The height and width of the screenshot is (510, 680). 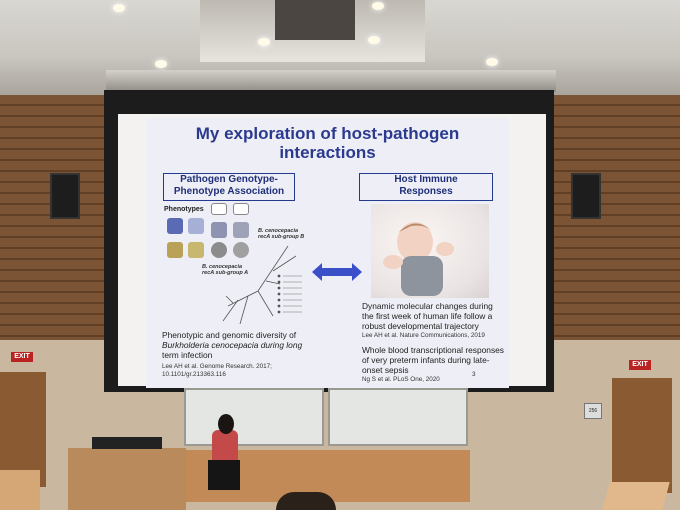 What do you see at coordinates (127, 479) in the screenshot?
I see `podium` at bounding box center [127, 479].